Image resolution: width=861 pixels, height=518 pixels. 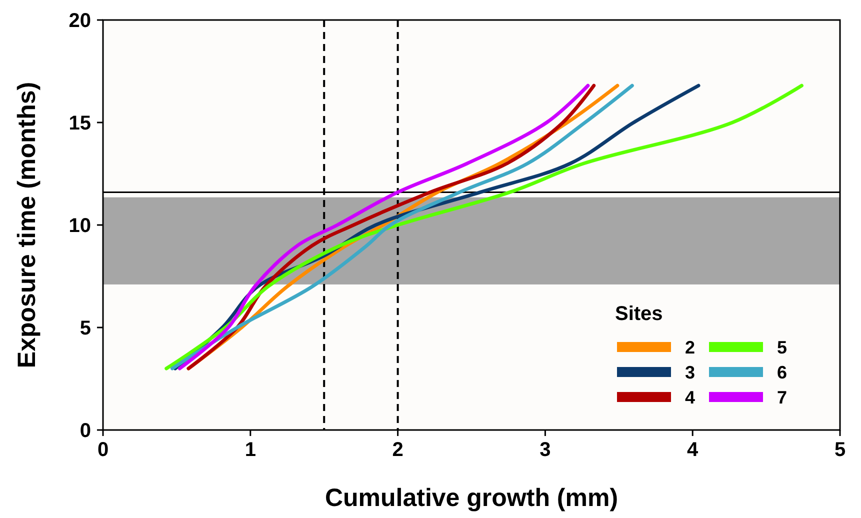 What do you see at coordinates (471, 498) in the screenshot?
I see `x-axis-title: Cumulative growth (mm)` at bounding box center [471, 498].